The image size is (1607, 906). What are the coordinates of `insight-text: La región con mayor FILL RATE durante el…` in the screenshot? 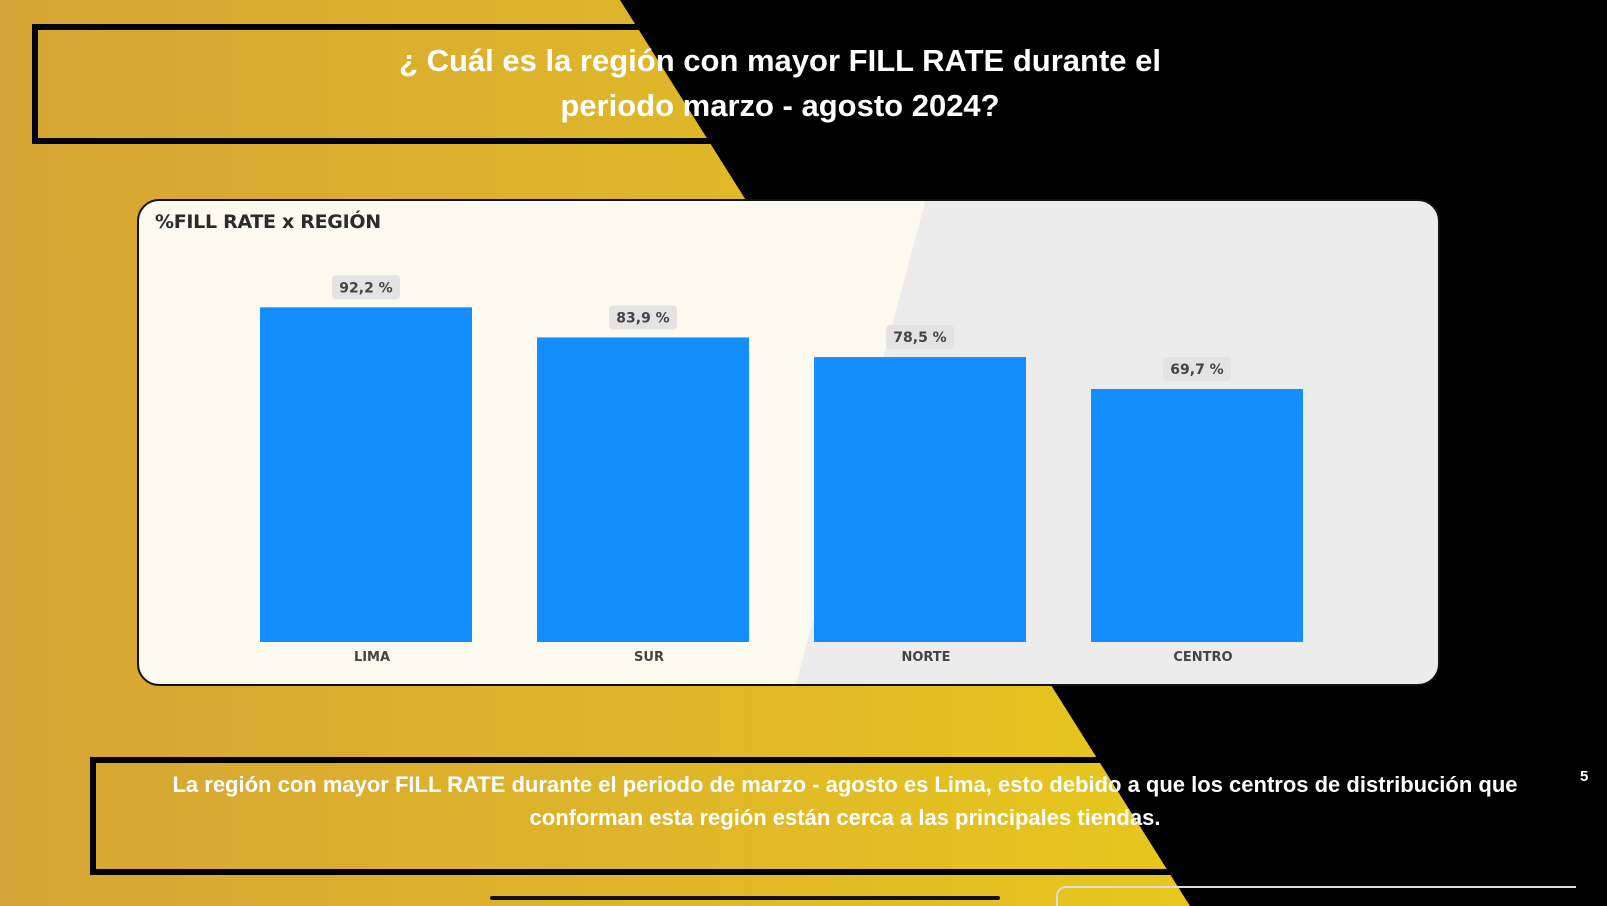 It's located at (845, 801).